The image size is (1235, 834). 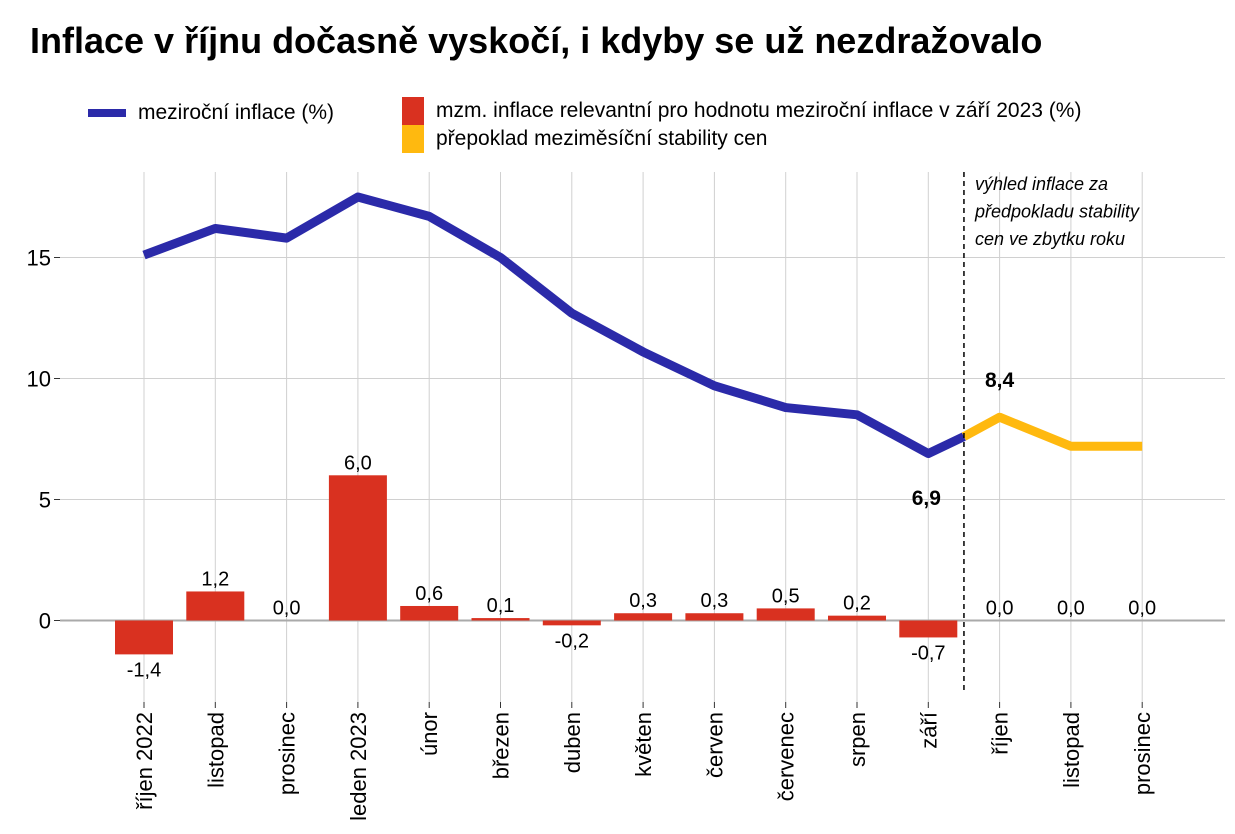 What do you see at coordinates (429, 734) in the screenshot?
I see `x-tick-label: únor` at bounding box center [429, 734].